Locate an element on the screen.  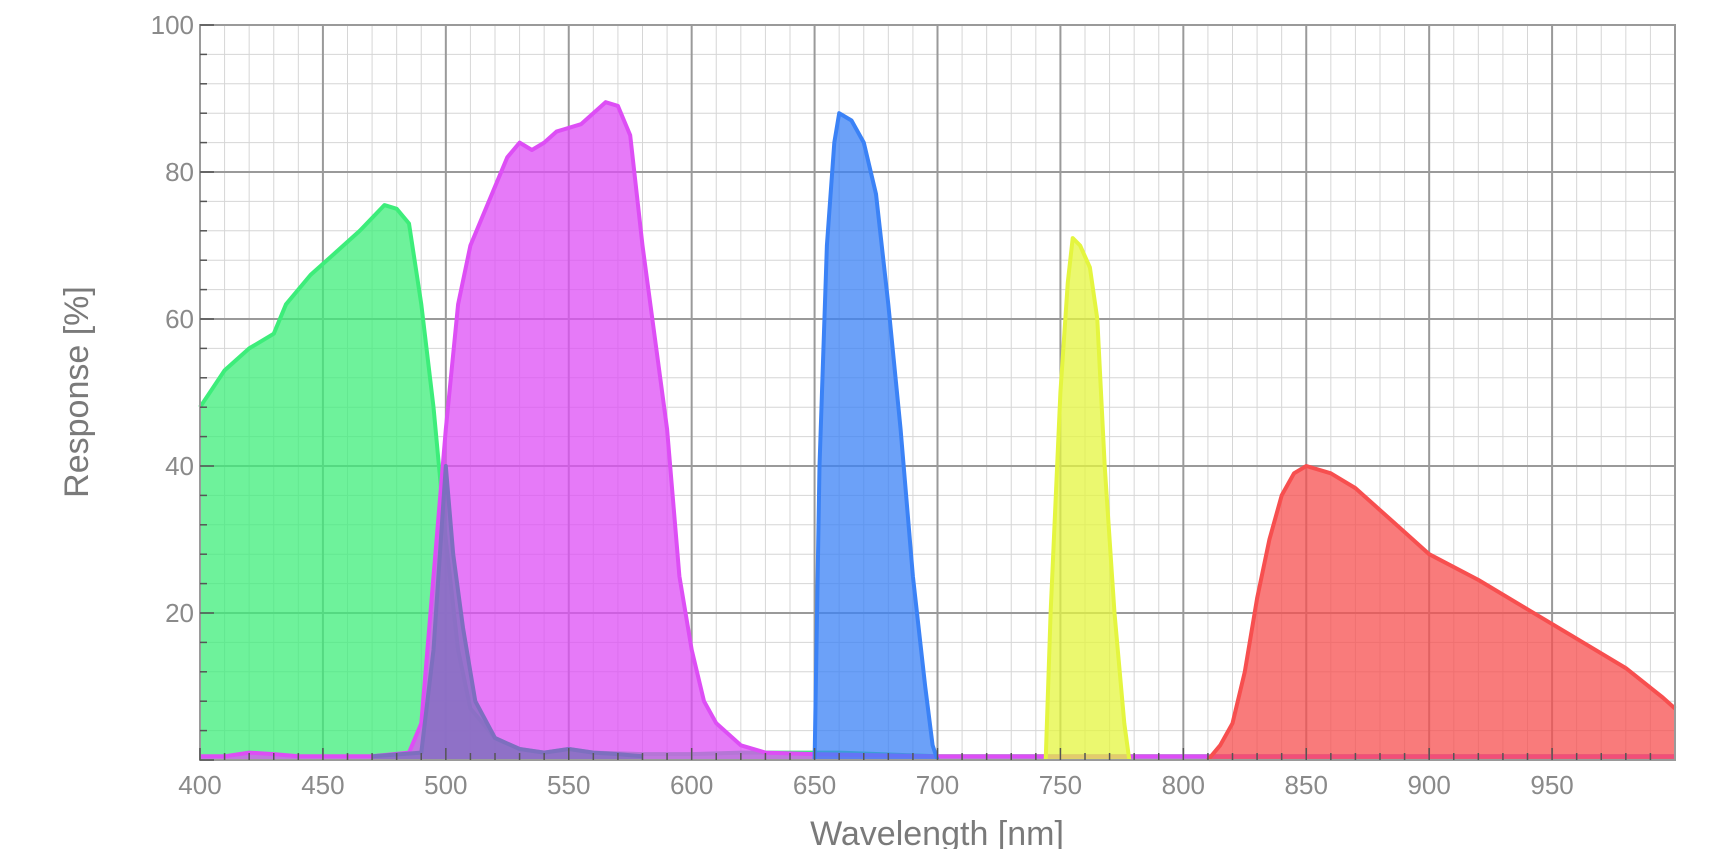
x-tick-labels: 400 450 500 550 600 650 700 750 800 850 900 950 is located at coordinates (875, 785).